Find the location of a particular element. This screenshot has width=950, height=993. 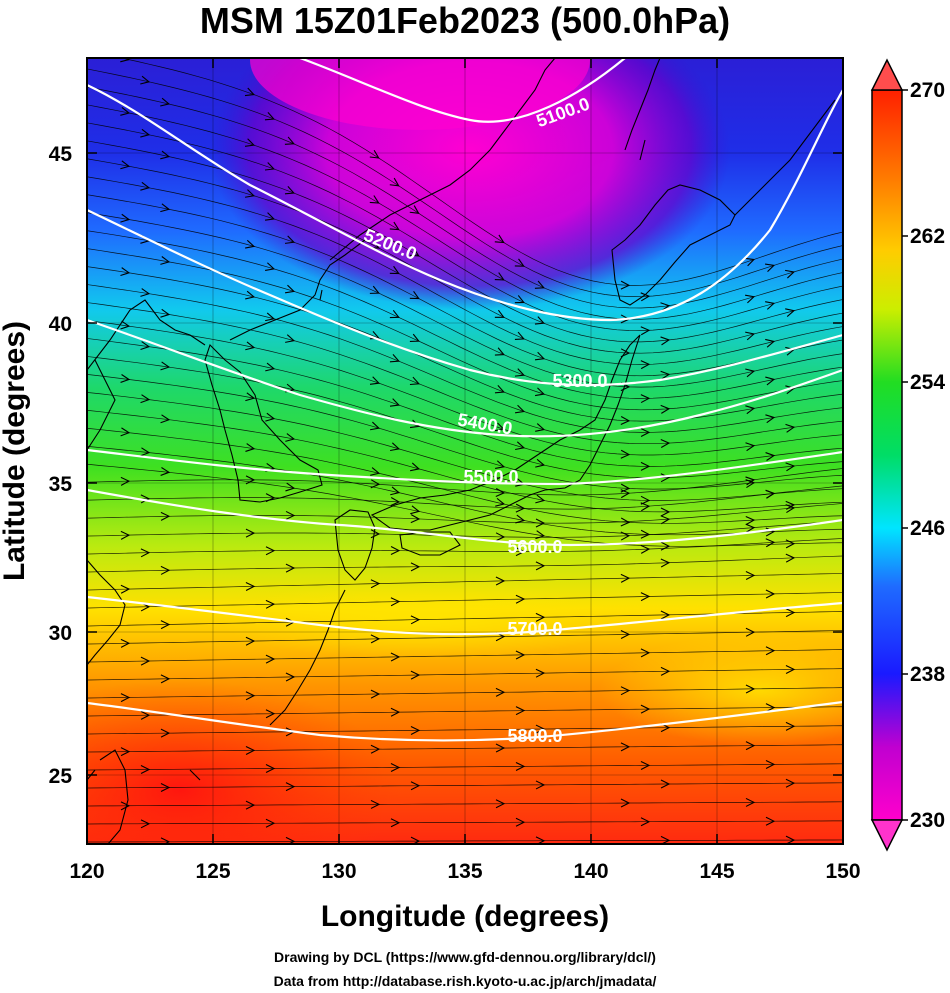

map-title: MSM 15Z01Feb2023 (500.0hPa) is located at coordinates (465, 20).